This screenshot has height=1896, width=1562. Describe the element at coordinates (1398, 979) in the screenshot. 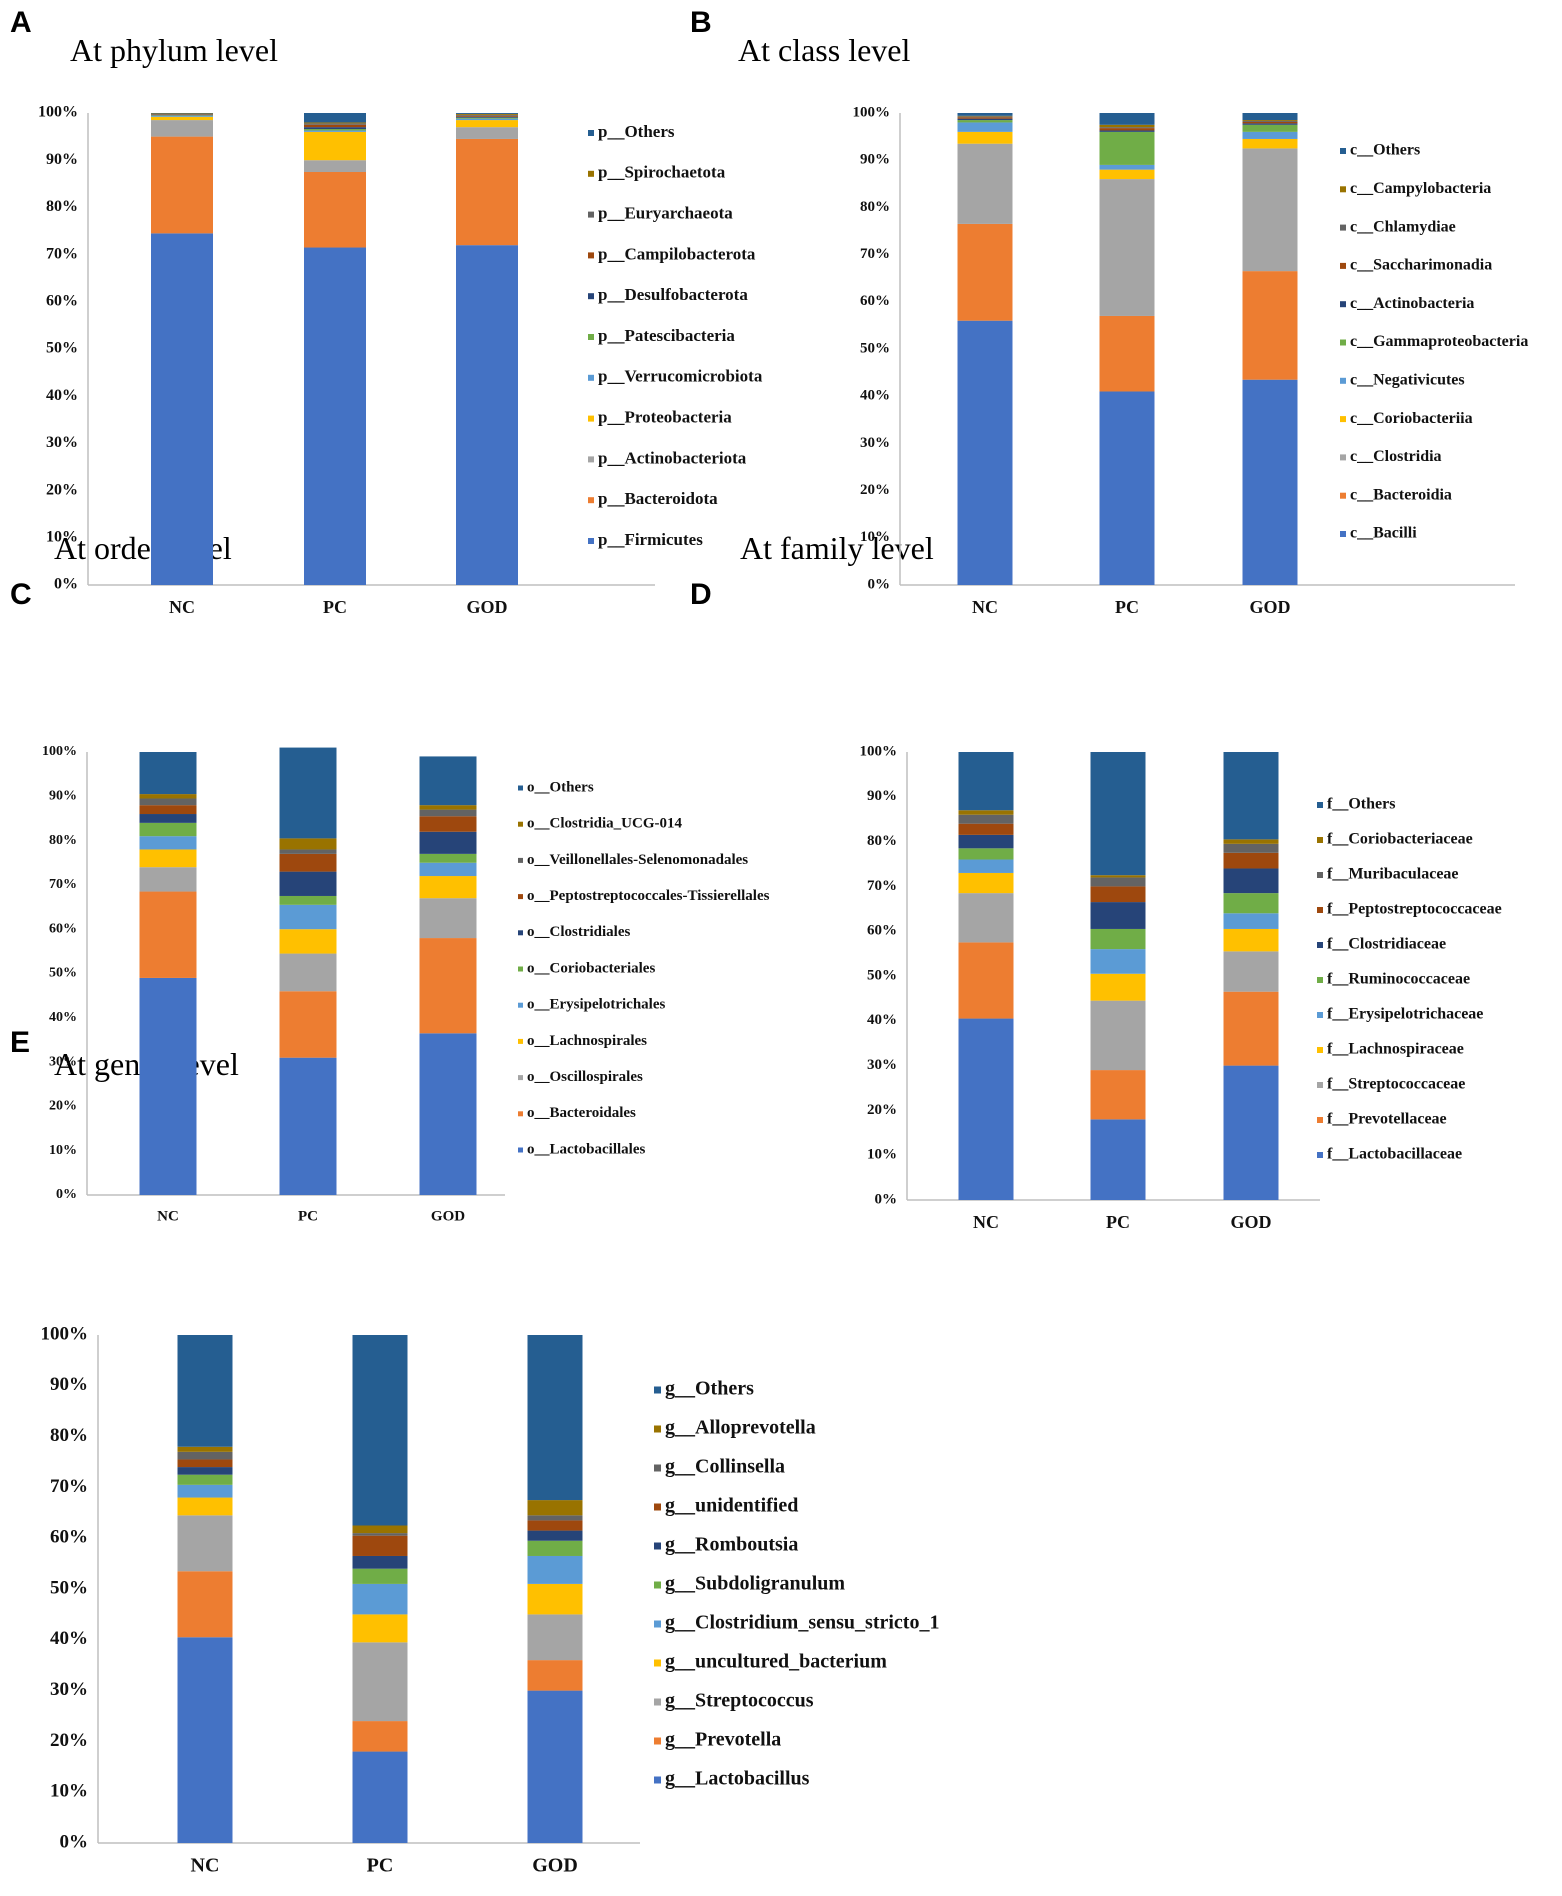

I see `legend-label: f__Ruminococcaceae` at that location.